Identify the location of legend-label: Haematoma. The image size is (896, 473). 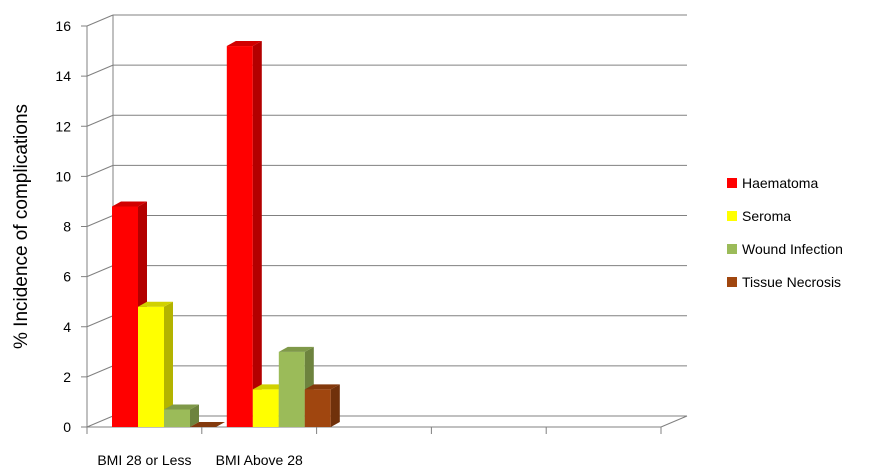
(780, 183).